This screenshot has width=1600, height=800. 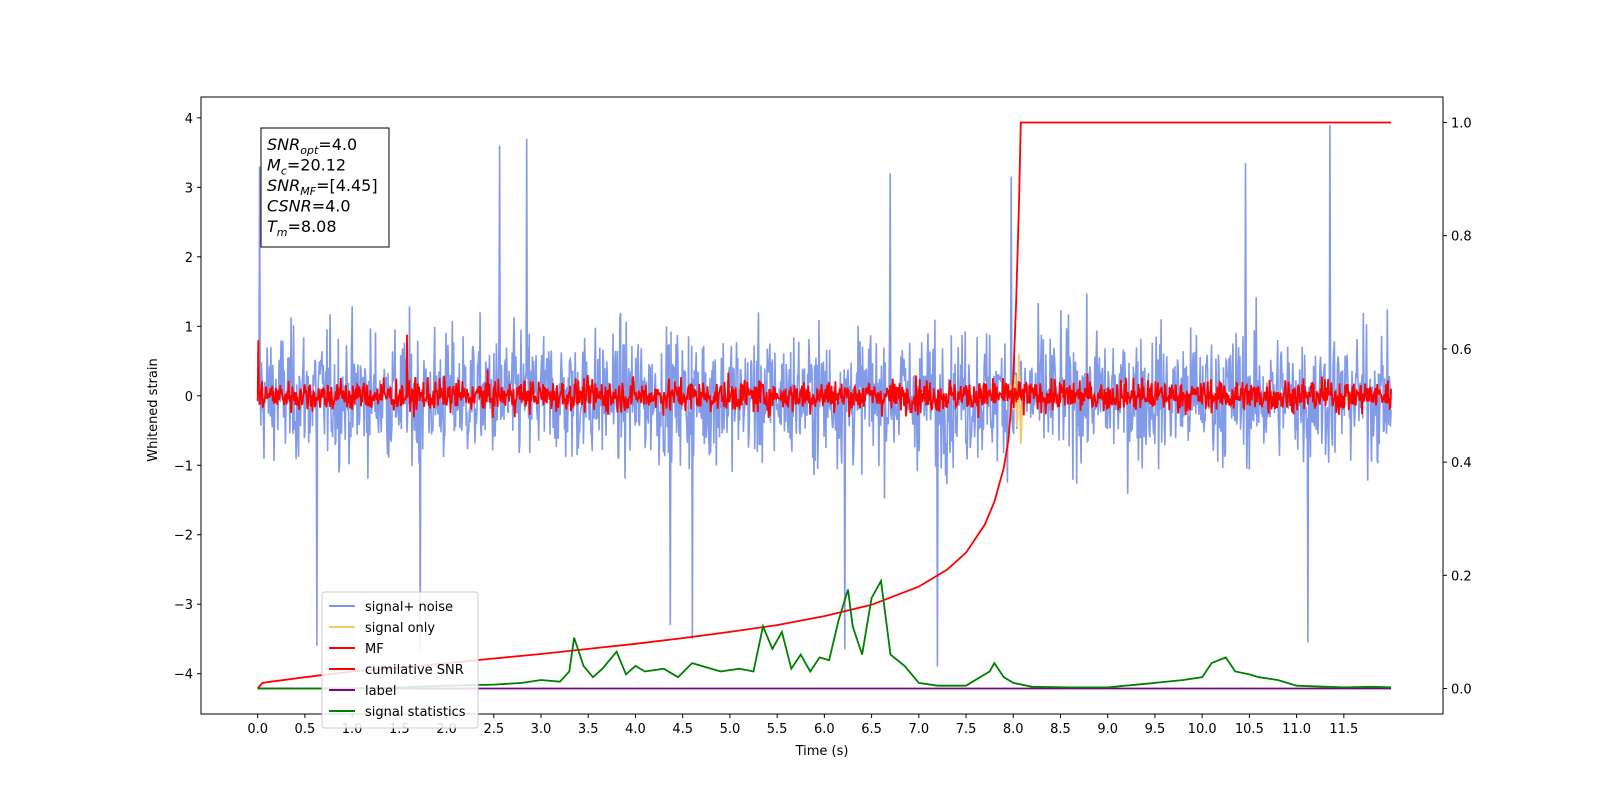 I want to click on series-line-mf, so click(x=824, y=376).